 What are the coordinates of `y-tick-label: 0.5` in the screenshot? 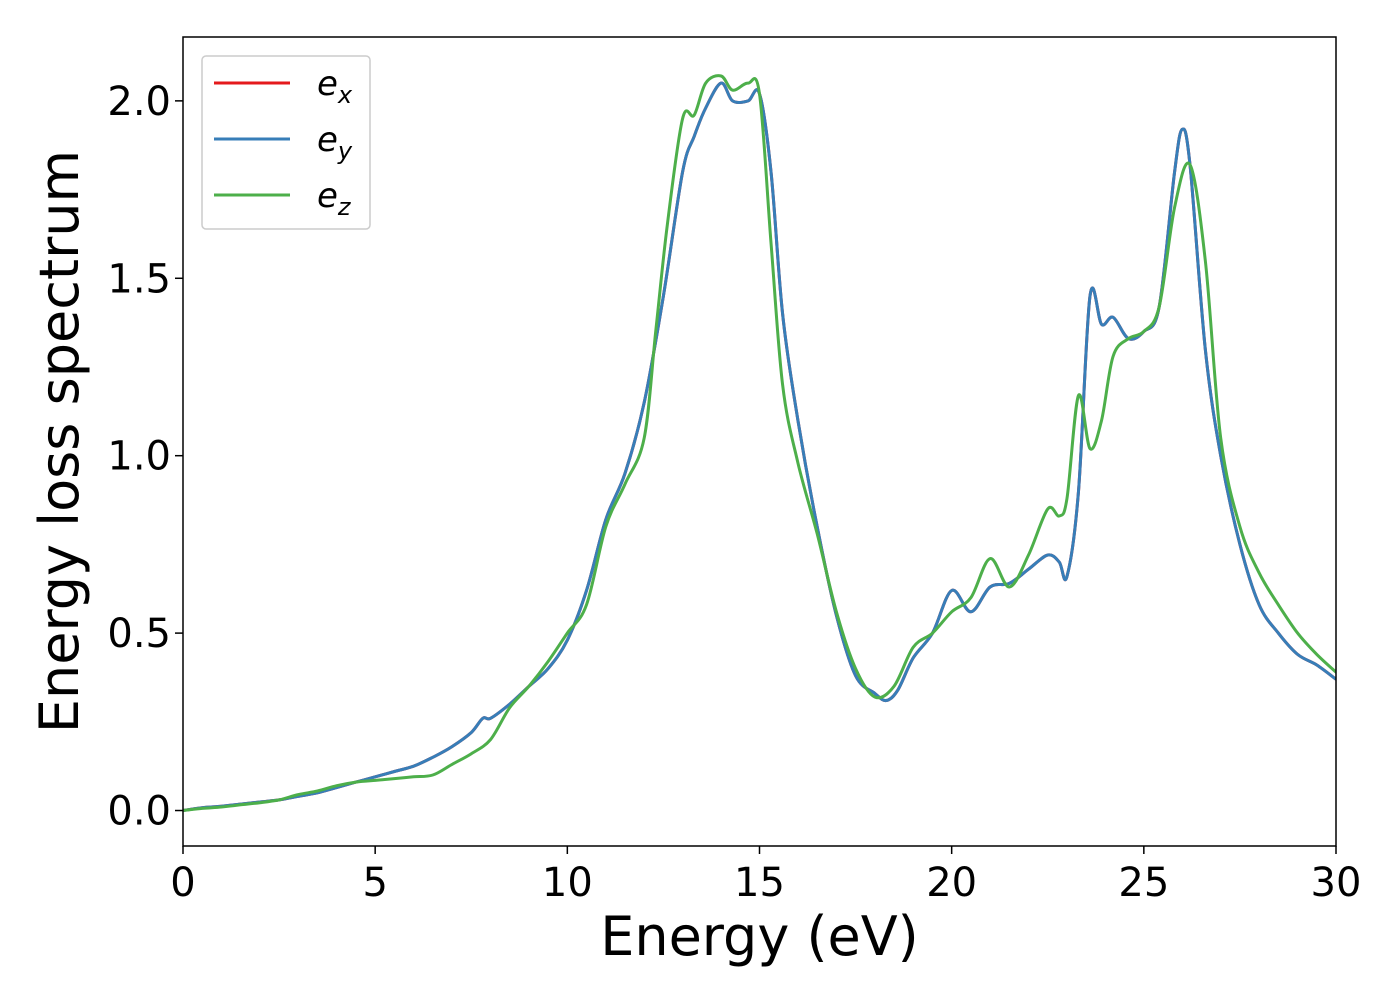 It's located at (139, 634).